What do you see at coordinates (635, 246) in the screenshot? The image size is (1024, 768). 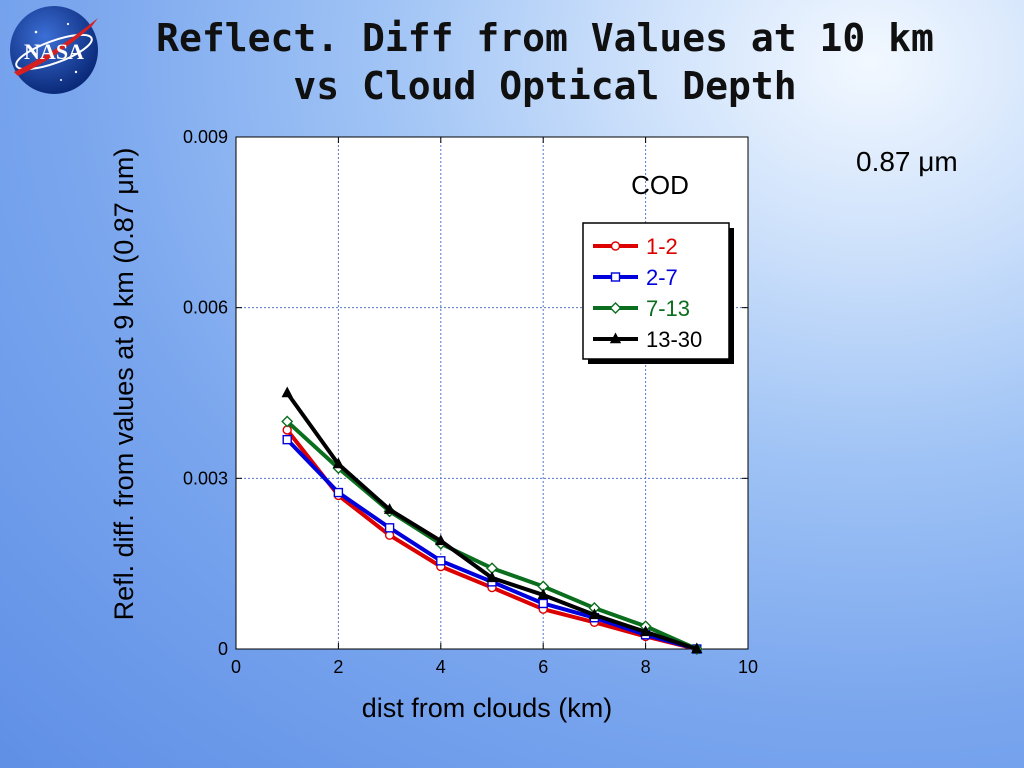 I see `legend-item: 1-2` at bounding box center [635, 246].